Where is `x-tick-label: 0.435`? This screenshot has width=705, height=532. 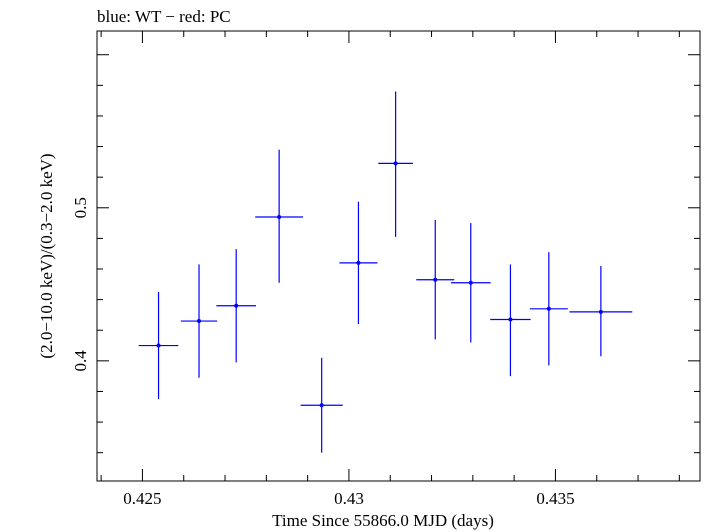 x-tick-label: 0.435 is located at coordinates (555, 498).